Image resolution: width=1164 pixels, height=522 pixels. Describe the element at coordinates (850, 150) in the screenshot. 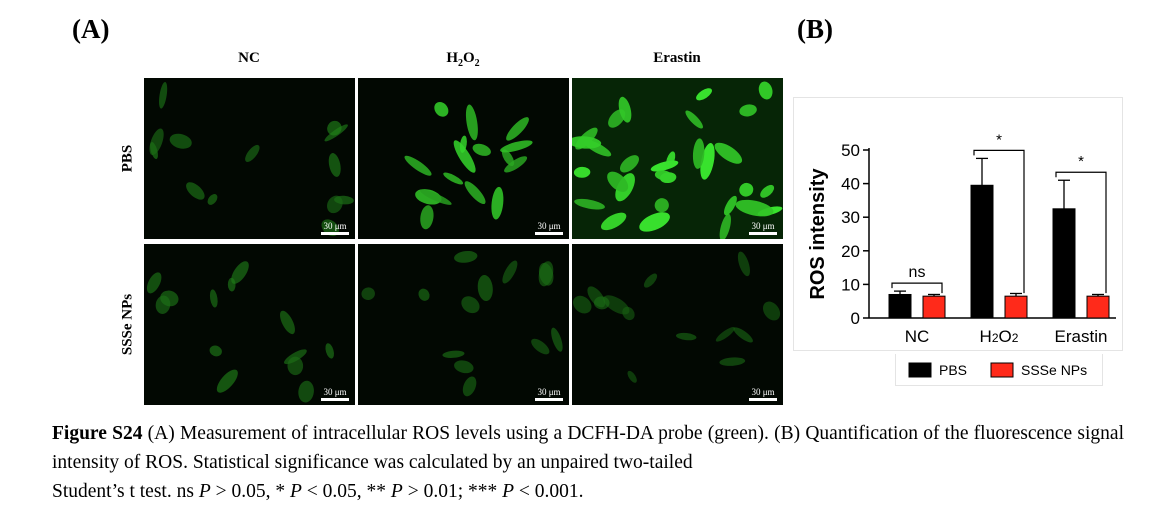

I see `y-tick-label: 50` at that location.